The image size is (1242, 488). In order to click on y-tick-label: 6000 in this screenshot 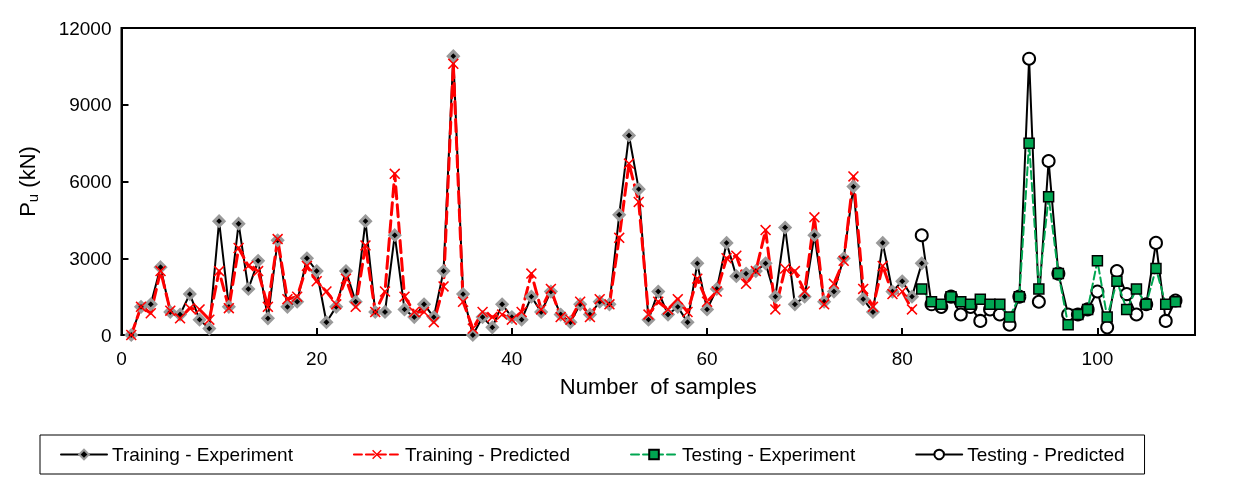, I will do `click(90, 181)`.